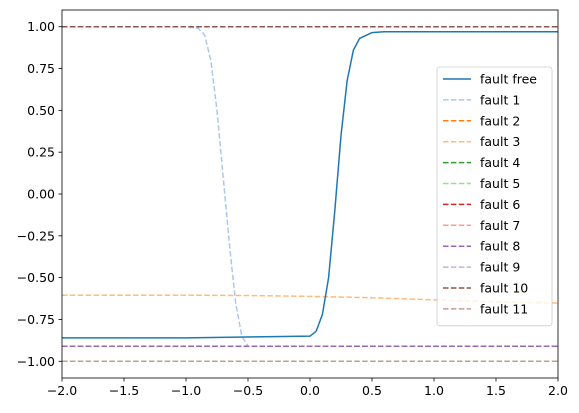 This screenshot has width=579, height=413. Describe the element at coordinates (500, 141) in the screenshot. I see `legend-label: fault 3` at that location.